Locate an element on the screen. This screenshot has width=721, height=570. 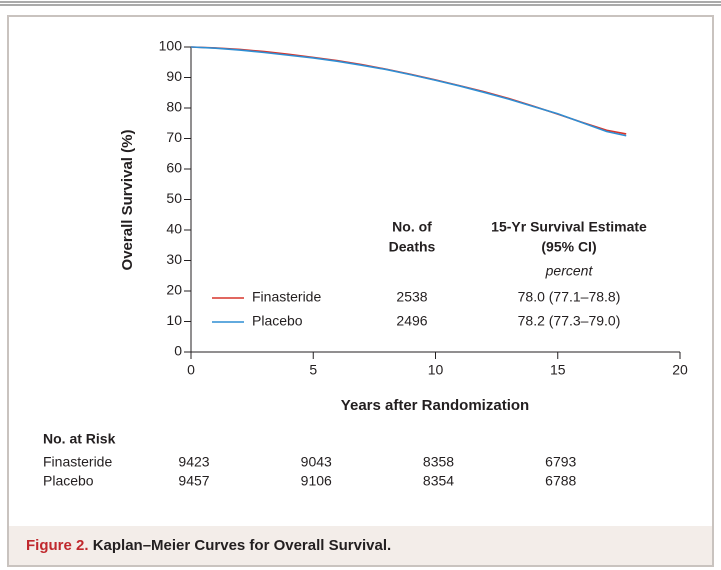
at-risk-value: 6793 is located at coordinates (560, 462).